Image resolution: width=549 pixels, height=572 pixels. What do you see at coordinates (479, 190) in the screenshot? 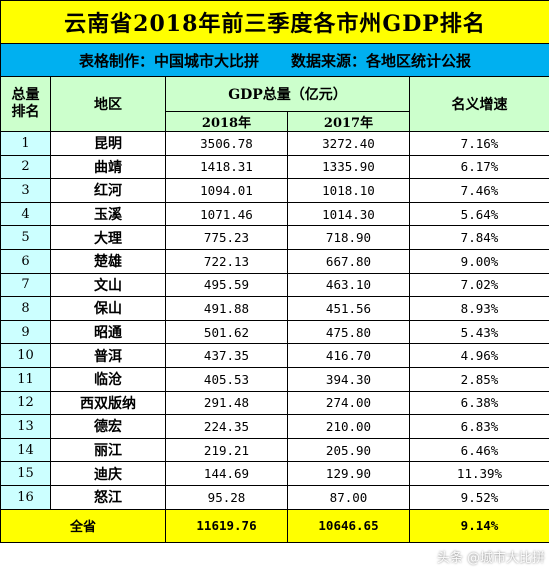
I see `growth-cell: 7.46%` at bounding box center [479, 190].